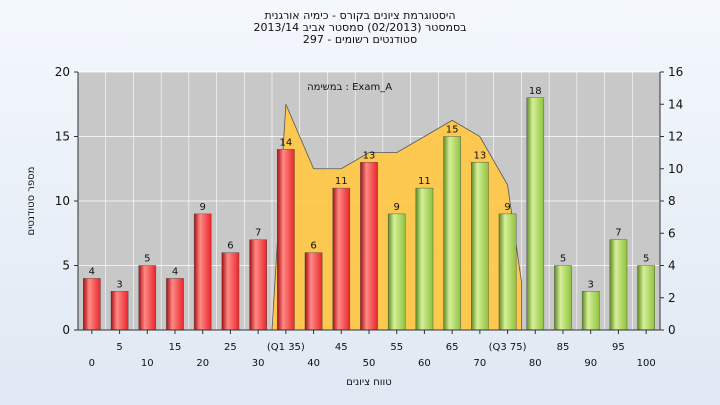 Image resolution: width=720 pixels, height=405 pixels. I want to click on x-tick-label: 40, so click(313, 363).